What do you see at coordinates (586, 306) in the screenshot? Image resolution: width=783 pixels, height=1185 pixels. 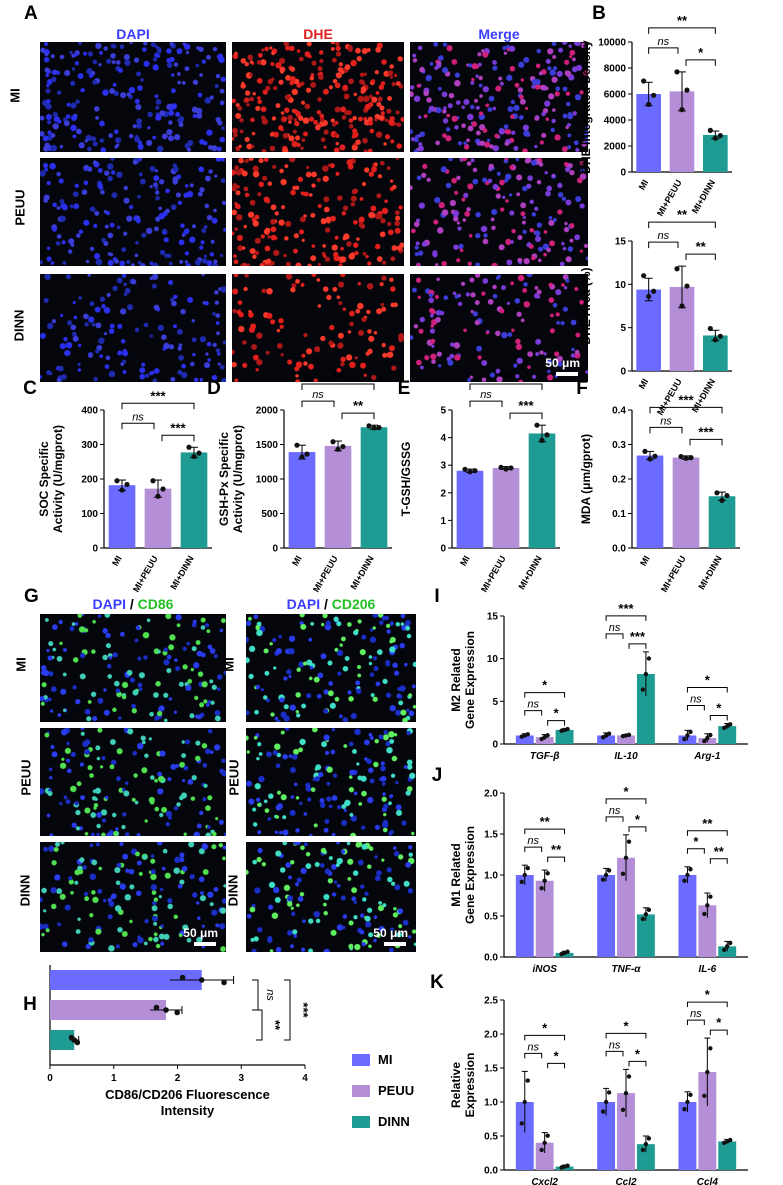 I see `ylabel-B2-0: DHE Area (%)` at bounding box center [586, 306].